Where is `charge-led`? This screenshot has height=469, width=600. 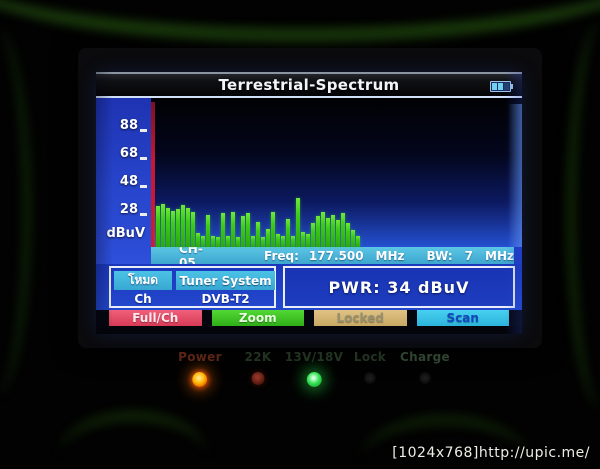
charge-led is located at coordinates (425, 378).